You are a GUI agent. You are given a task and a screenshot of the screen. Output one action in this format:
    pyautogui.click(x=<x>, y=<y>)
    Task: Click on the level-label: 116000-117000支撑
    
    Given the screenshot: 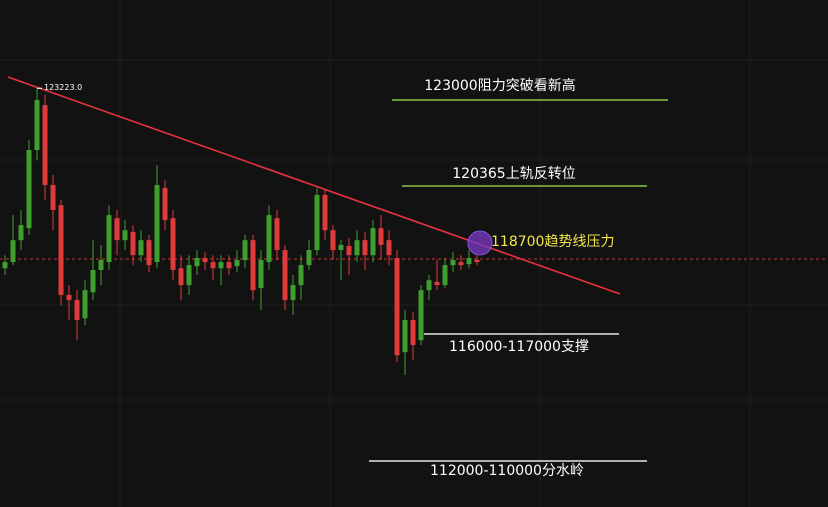 What is the action you would take?
    pyautogui.click(x=519, y=347)
    